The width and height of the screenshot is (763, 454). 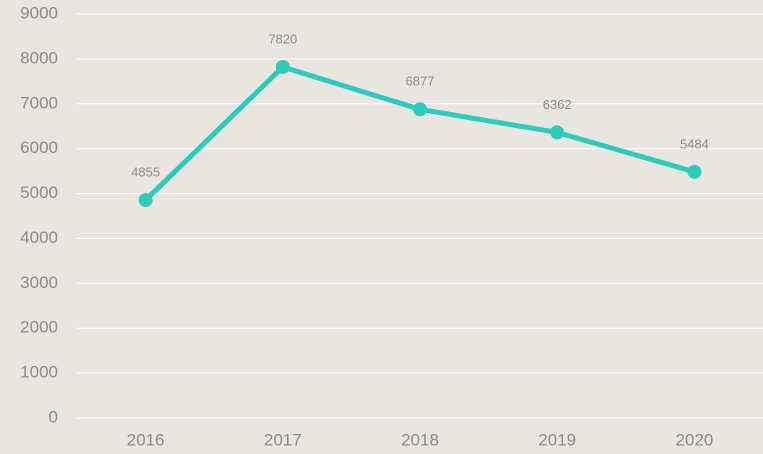 I want to click on y-tick-label: 2000, so click(x=39, y=327).